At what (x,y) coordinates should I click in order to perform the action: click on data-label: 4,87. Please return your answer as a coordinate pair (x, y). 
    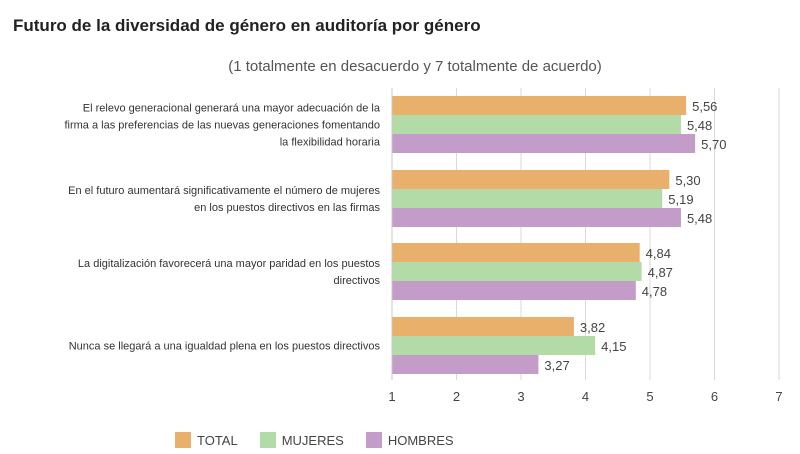
    Looking at the image, I should click on (660, 272).